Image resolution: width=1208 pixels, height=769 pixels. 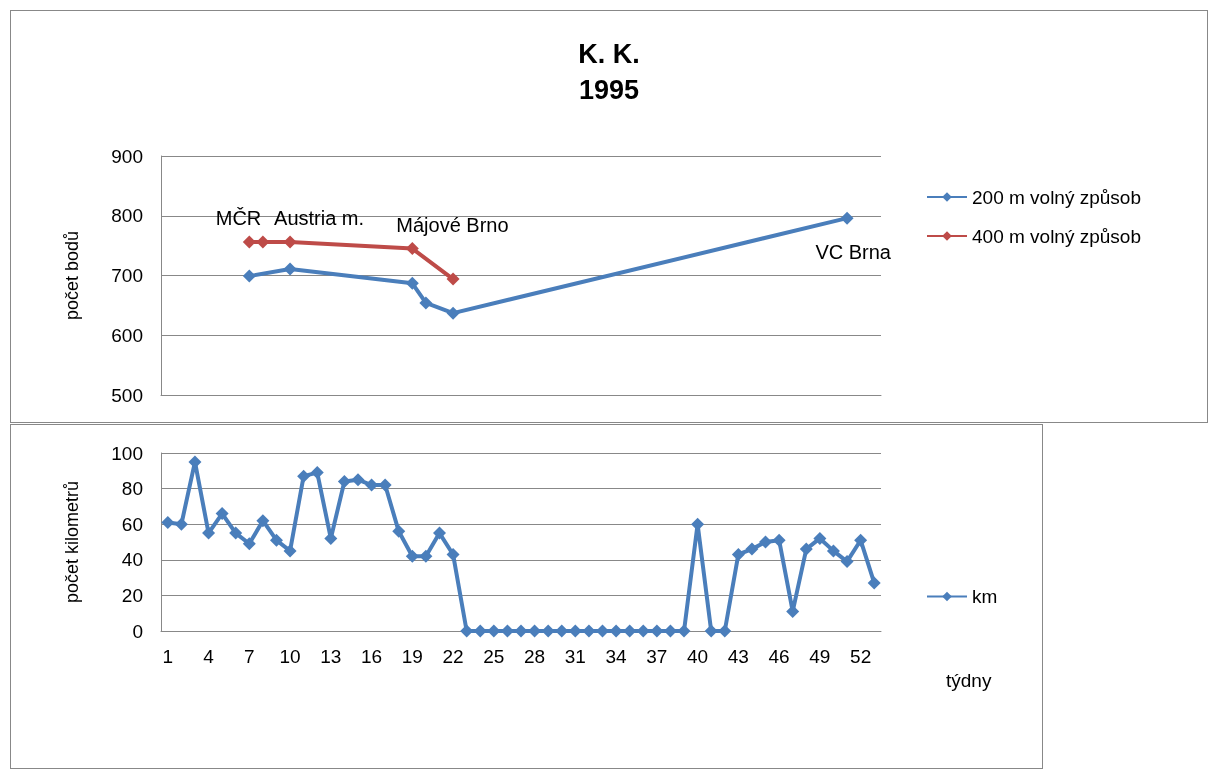 What do you see at coordinates (616, 656) in the screenshot?
I see `x-tick-label: 34` at bounding box center [616, 656].